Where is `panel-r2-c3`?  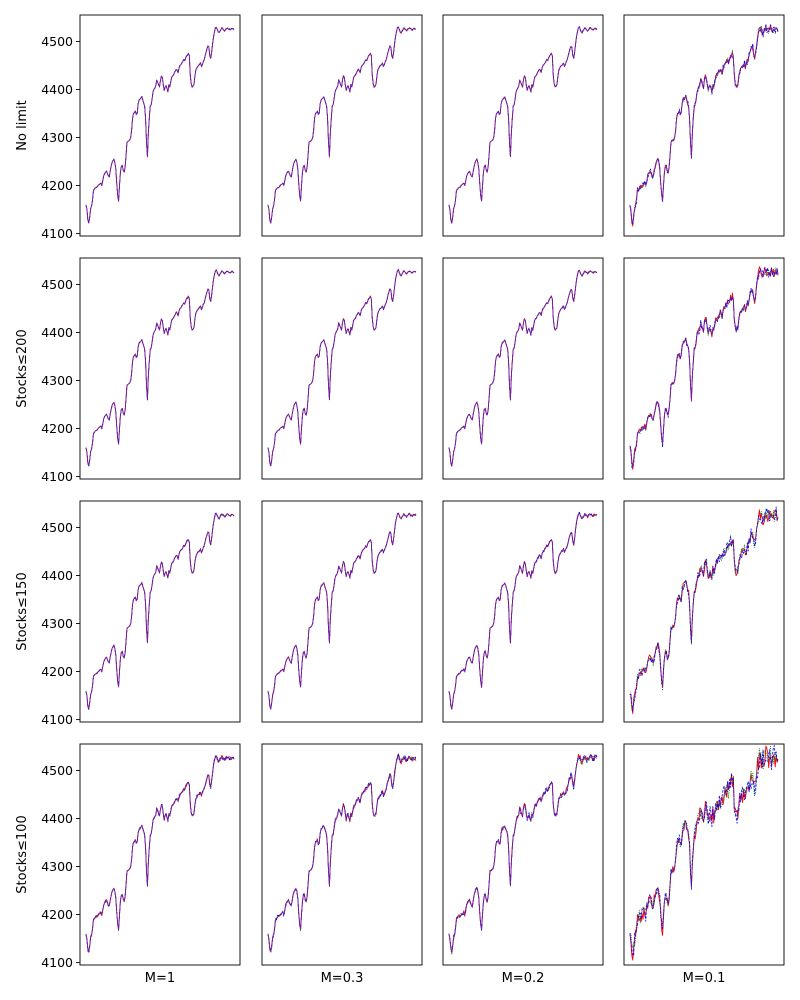
panel-r2-c3 is located at coordinates (523, 368).